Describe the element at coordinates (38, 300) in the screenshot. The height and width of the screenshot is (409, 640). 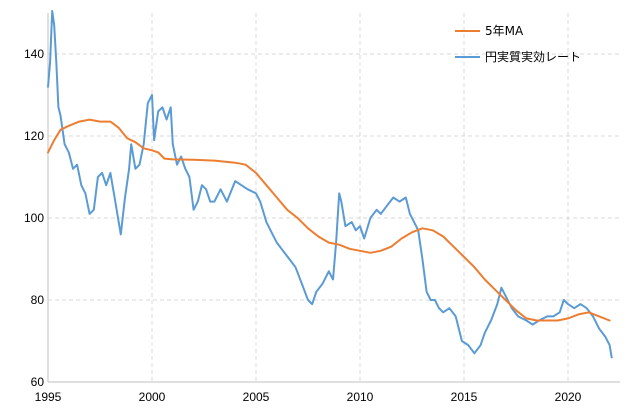
I see `y-tick-label: 80` at that location.